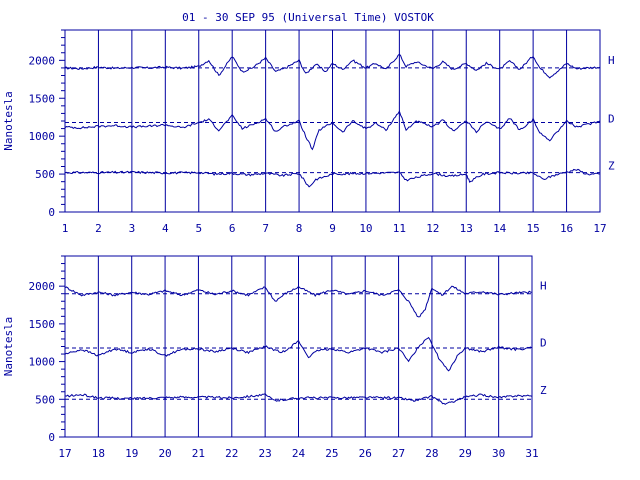 This screenshot has height=480, width=640. What do you see at coordinates (498, 453) in the screenshot?
I see `x-tick-label: 30` at bounding box center [498, 453].